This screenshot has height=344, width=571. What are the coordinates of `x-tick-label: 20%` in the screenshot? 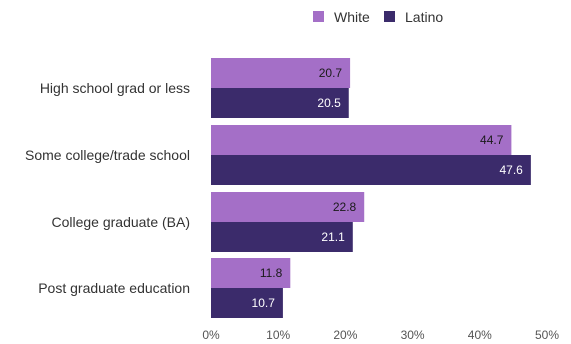 It's located at (345, 335).